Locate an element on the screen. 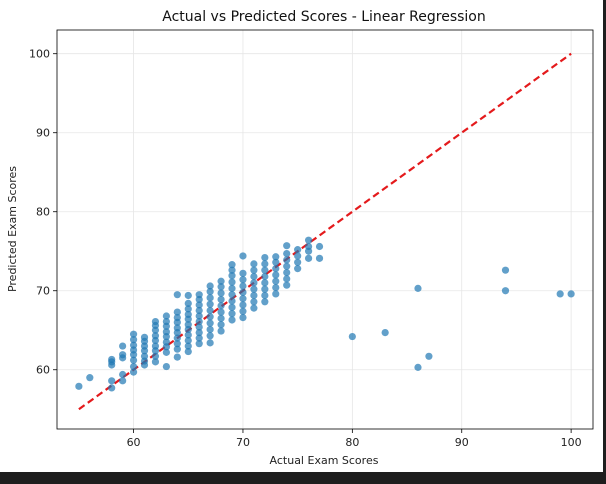 This screenshot has height=484, width=606. y-tick-label: 90 is located at coordinates (43, 133).